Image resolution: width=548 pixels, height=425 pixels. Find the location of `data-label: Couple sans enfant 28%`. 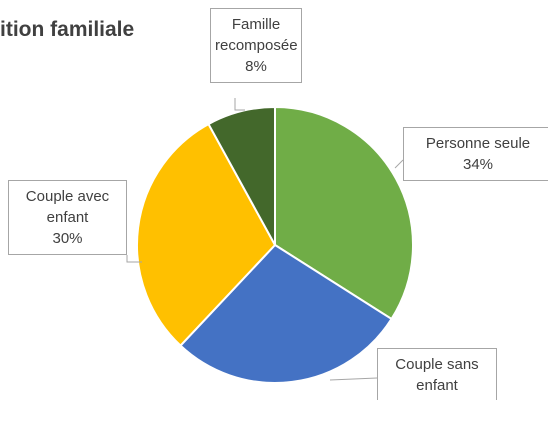

data-label: Couple sans enfant 28% is located at coordinates (437, 374).